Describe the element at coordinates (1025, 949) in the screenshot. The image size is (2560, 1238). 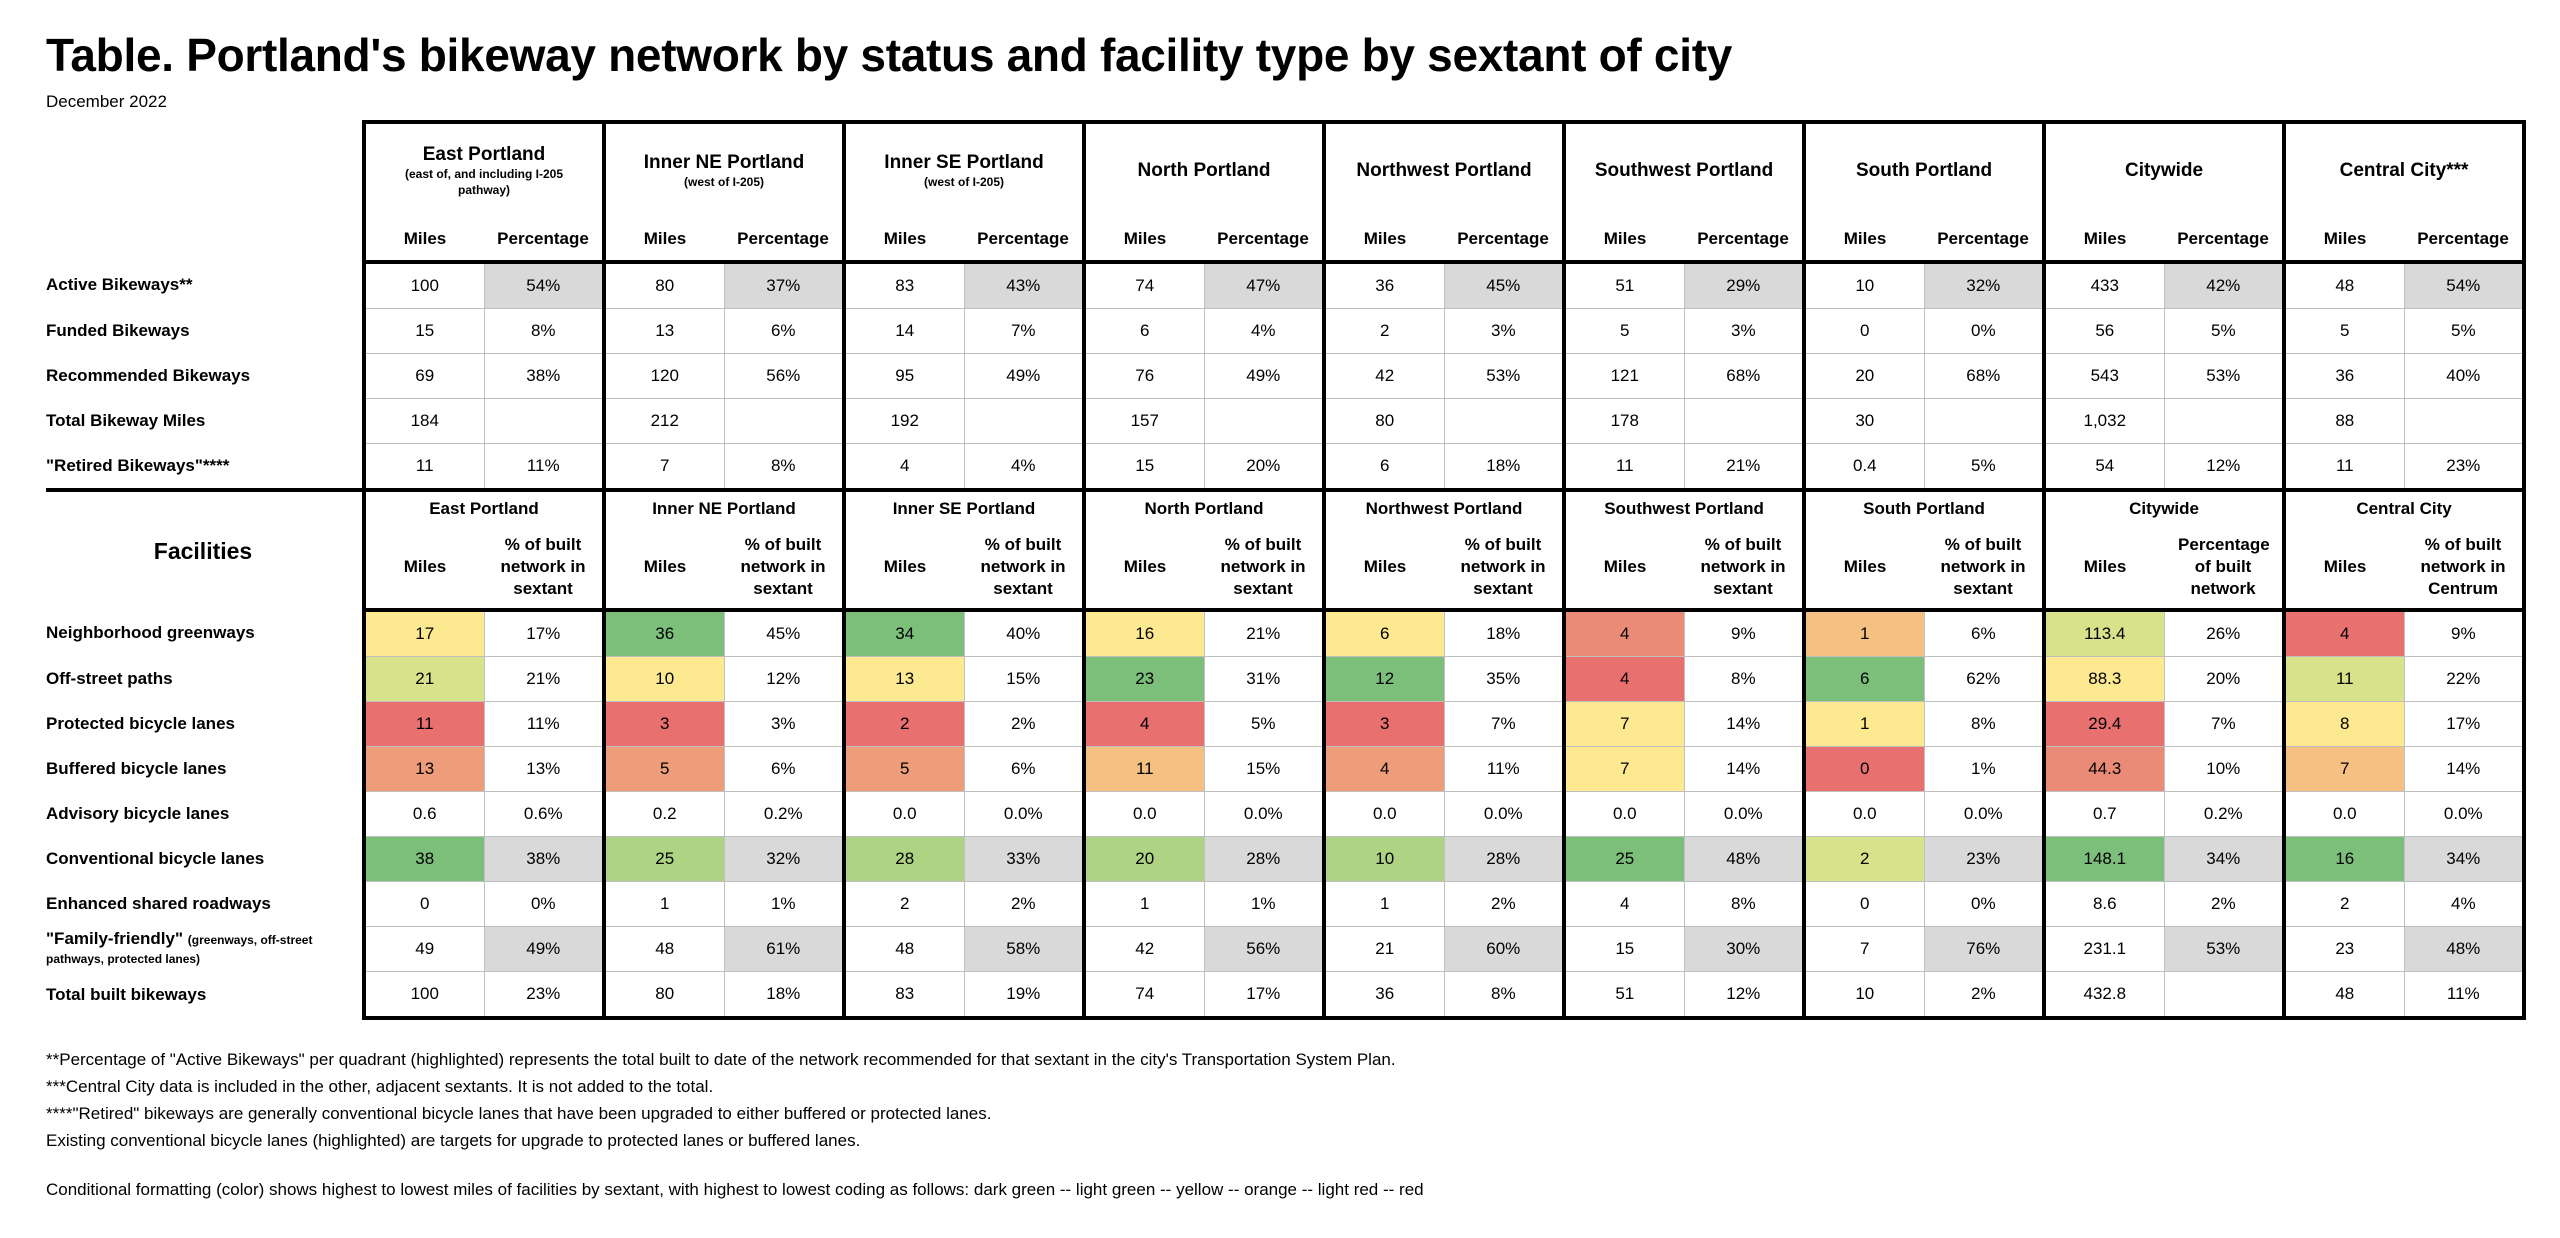
I see `percentage-cell: 58%` at that location.